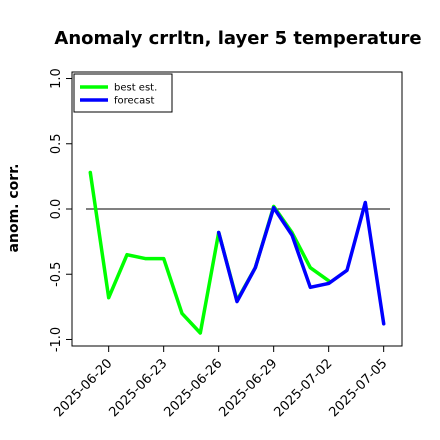  What do you see at coordinates (358, 388) in the screenshot?
I see `x-tick-label: 2025-07-05` at bounding box center [358, 388].